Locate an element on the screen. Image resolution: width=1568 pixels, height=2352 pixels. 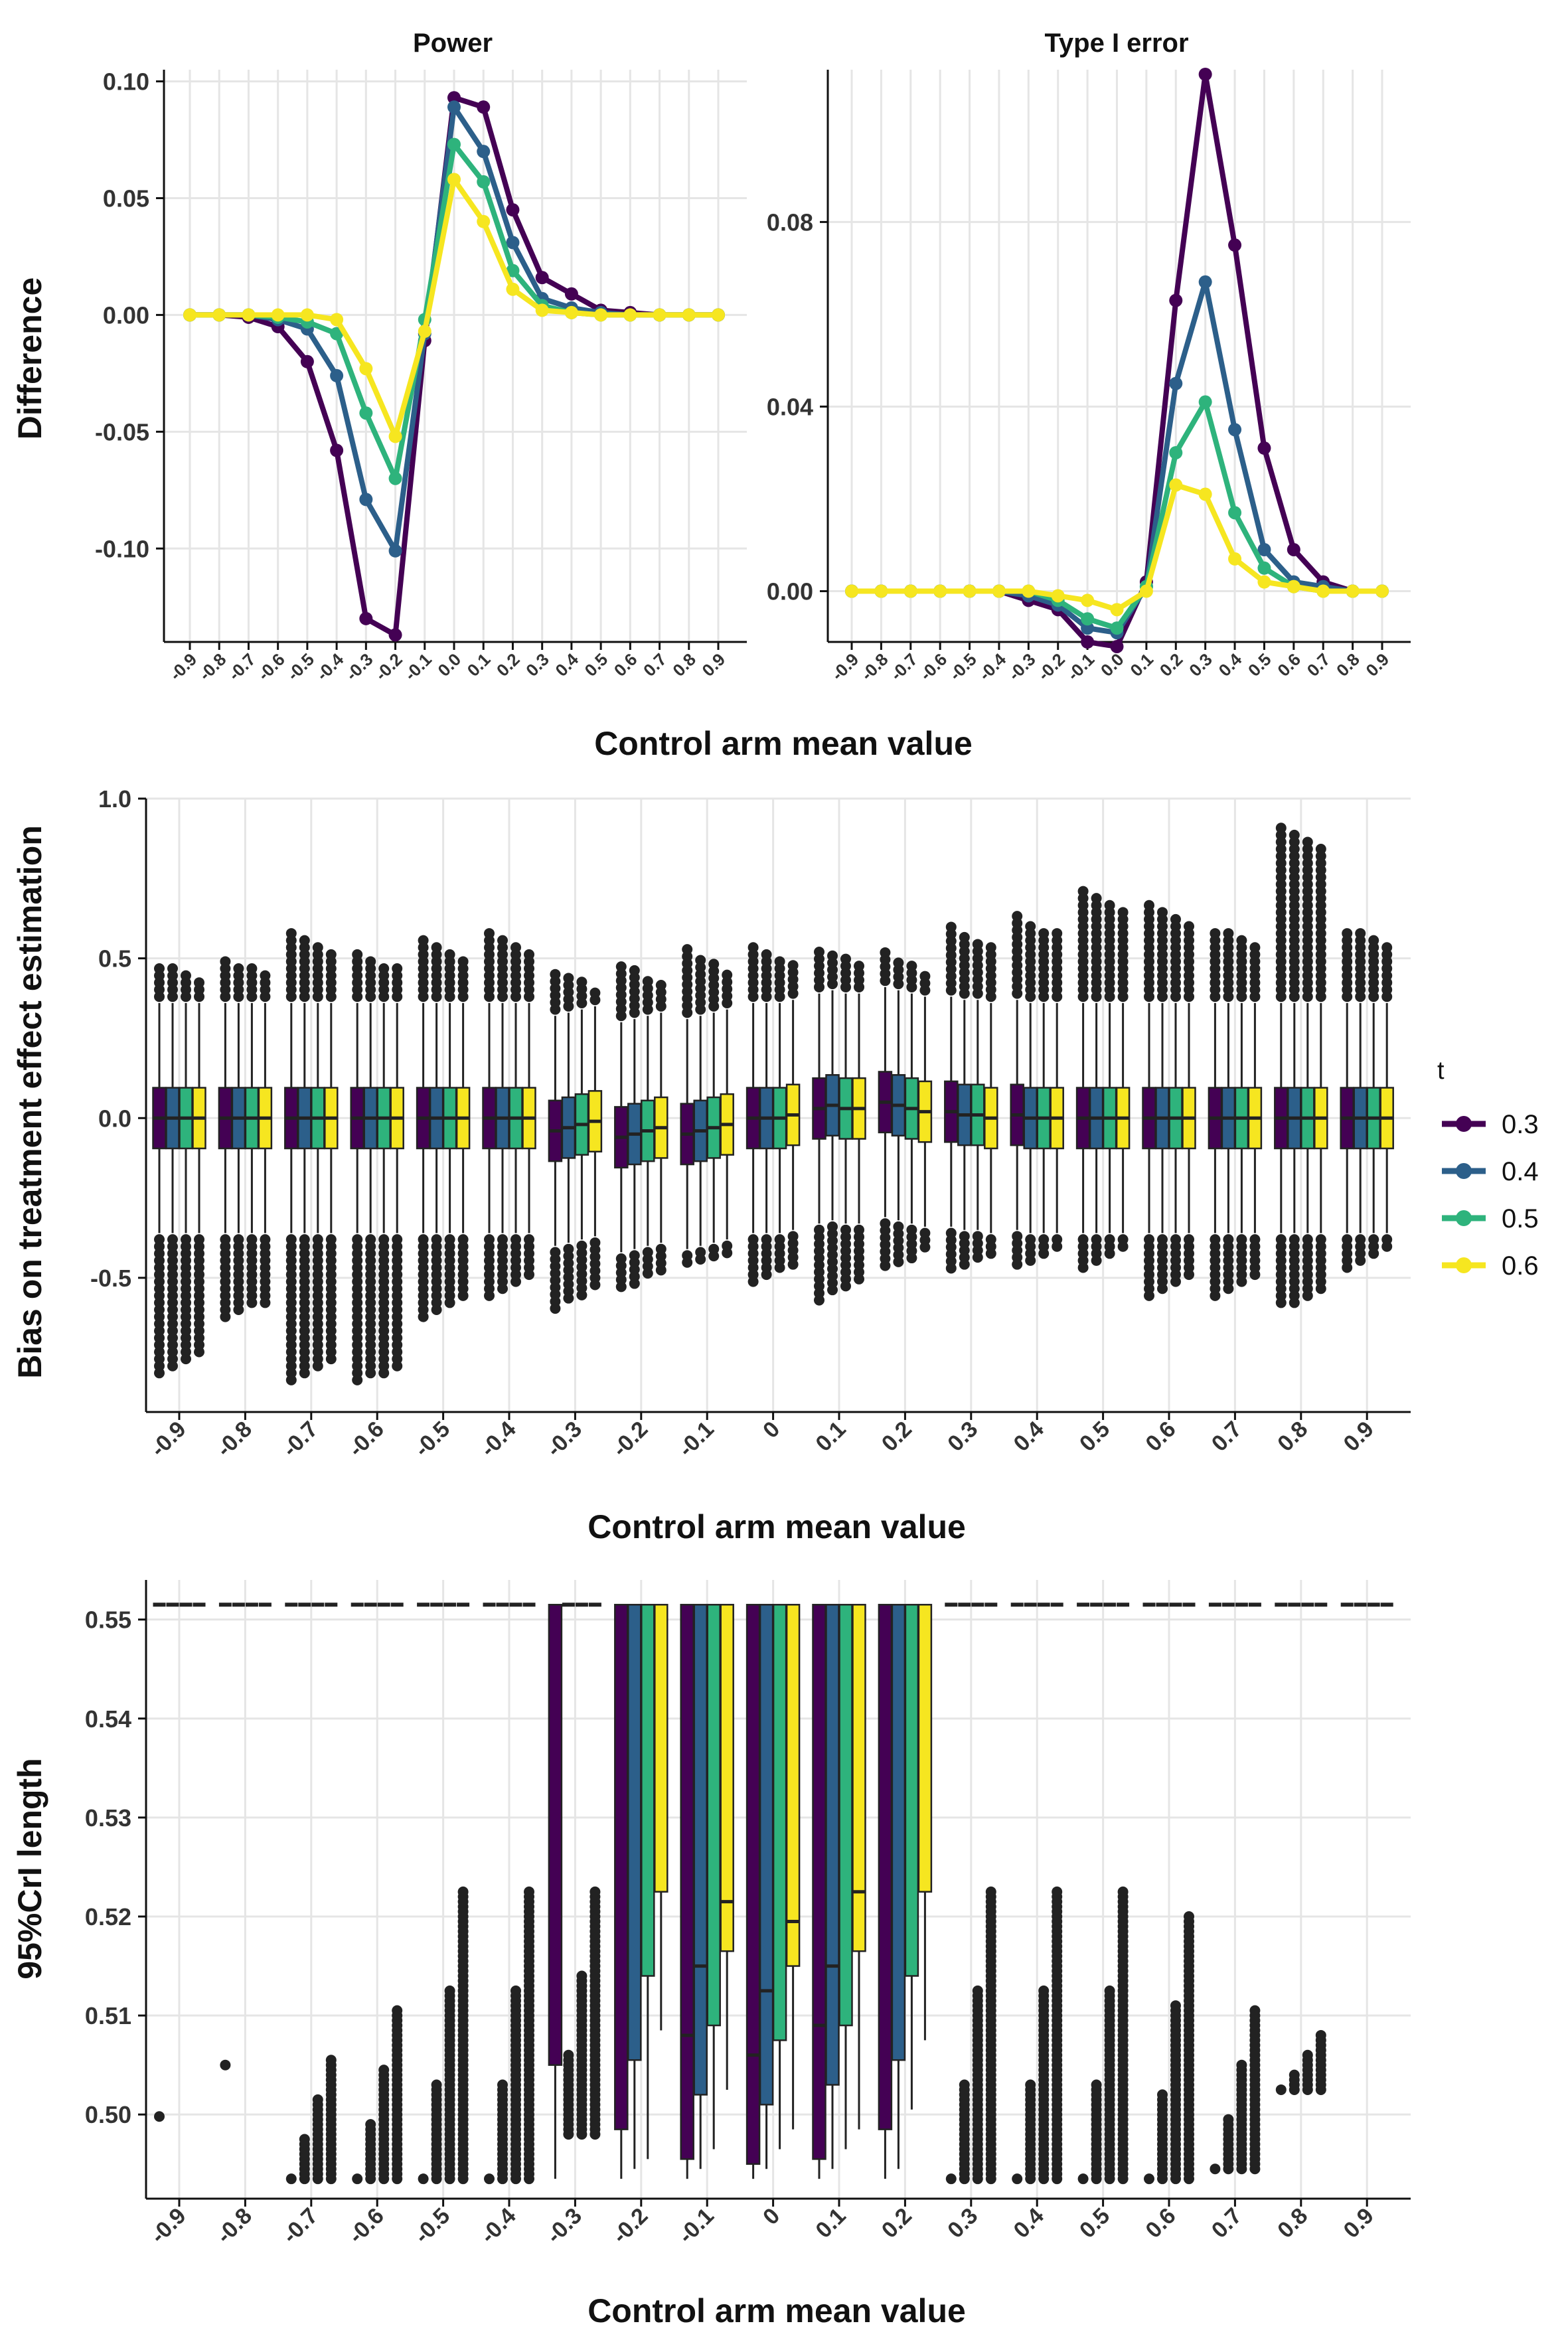
crl-box-0.4 is located at coordinates (635, 1833).